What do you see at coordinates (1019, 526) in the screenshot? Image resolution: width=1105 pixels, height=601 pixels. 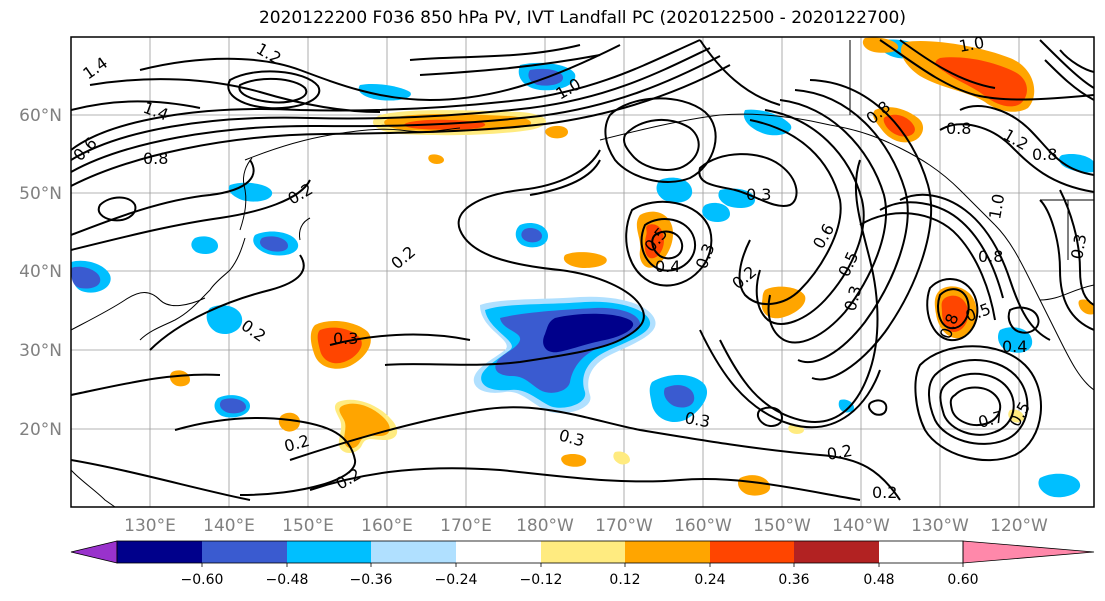 I see `lon-tick-label: 120°W` at bounding box center [1019, 526].